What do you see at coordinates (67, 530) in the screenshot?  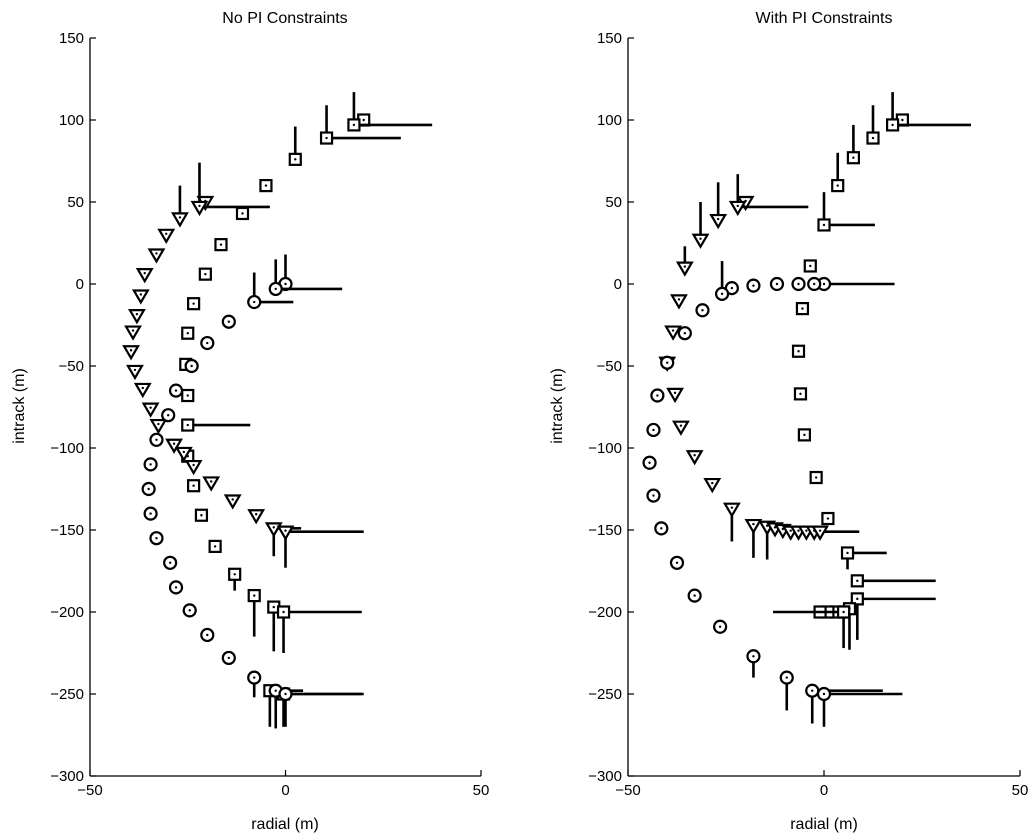 I see `y-tick-label: −150` at bounding box center [67, 530].